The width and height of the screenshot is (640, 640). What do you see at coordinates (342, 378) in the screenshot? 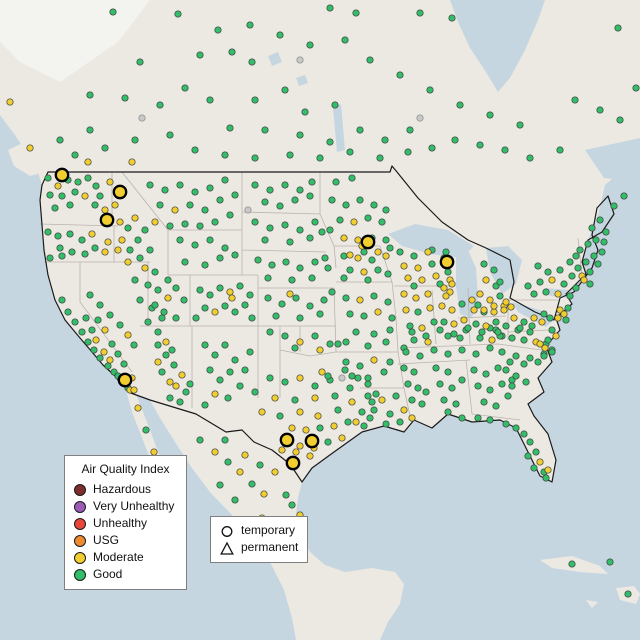
I see `monitor-no-data` at bounding box center [342, 378].